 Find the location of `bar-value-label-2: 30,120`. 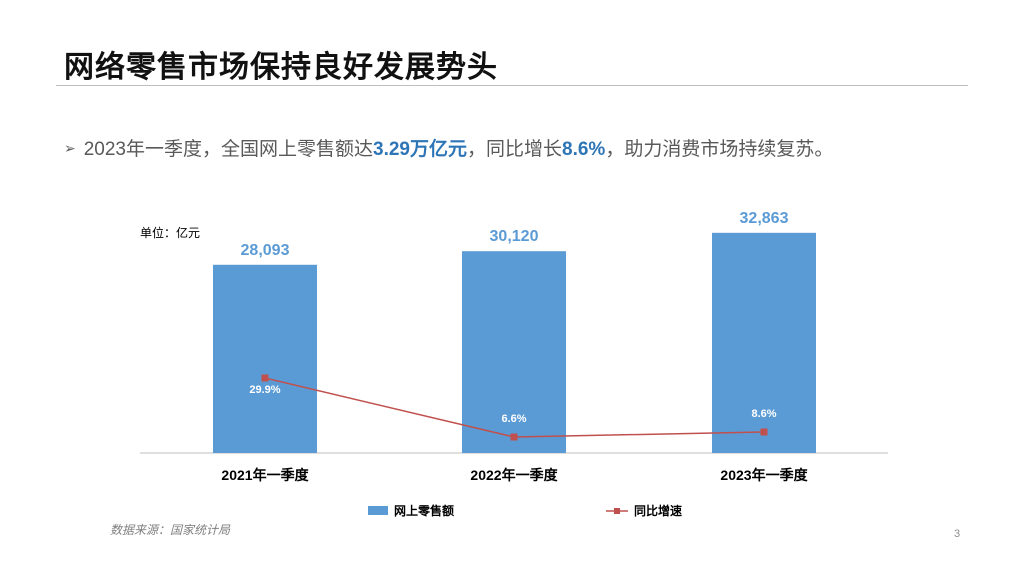

bar-value-label-2: 30,120 is located at coordinates (514, 236).